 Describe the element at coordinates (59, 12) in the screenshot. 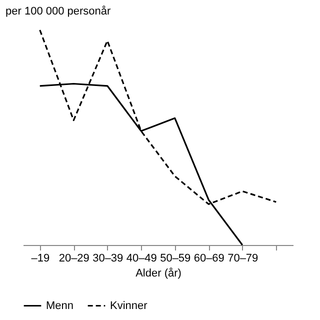

I see `y-axis-title: per 100 000 personår` at that location.